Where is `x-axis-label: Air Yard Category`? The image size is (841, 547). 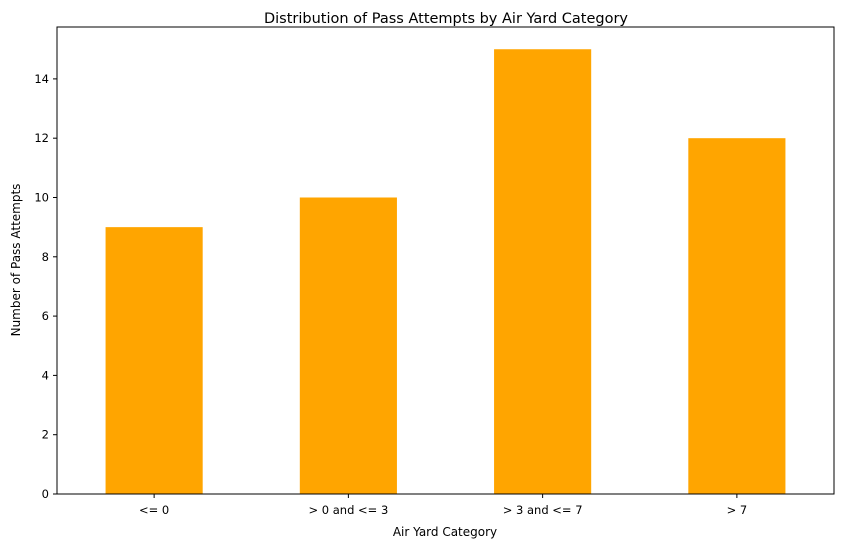 x-axis-label: Air Yard Category is located at coordinates (445, 532).